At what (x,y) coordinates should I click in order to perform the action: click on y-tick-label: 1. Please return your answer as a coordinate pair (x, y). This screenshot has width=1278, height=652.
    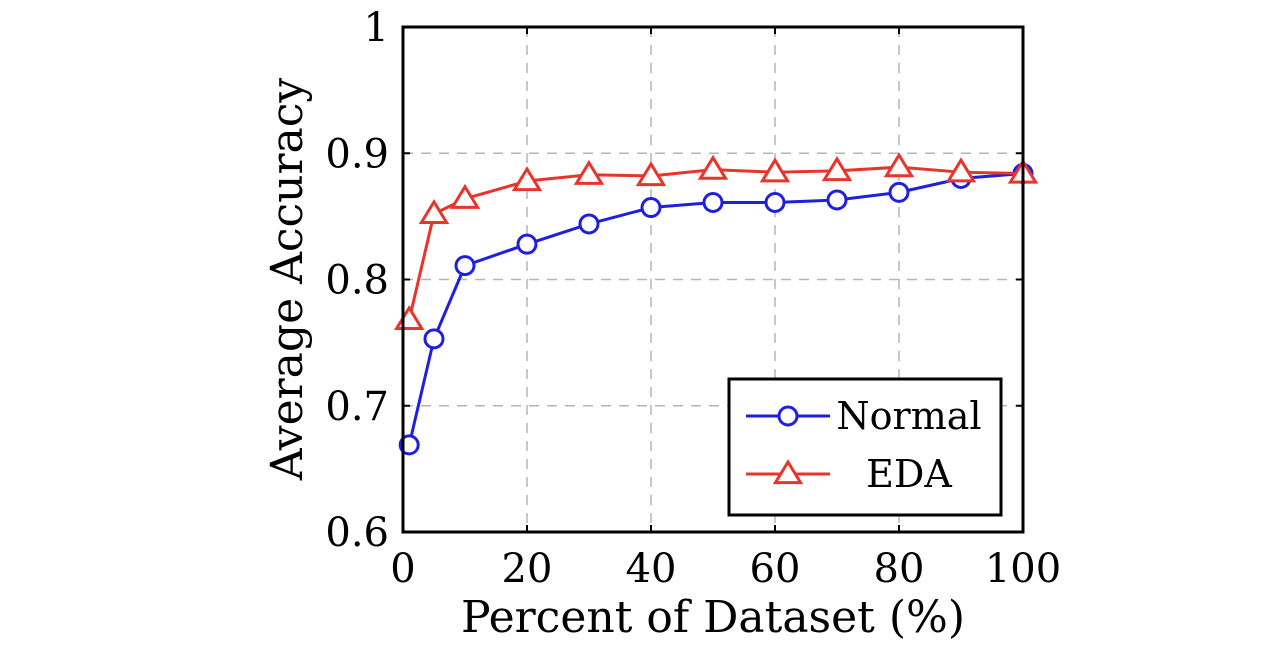
    Looking at the image, I should click on (376, 28).